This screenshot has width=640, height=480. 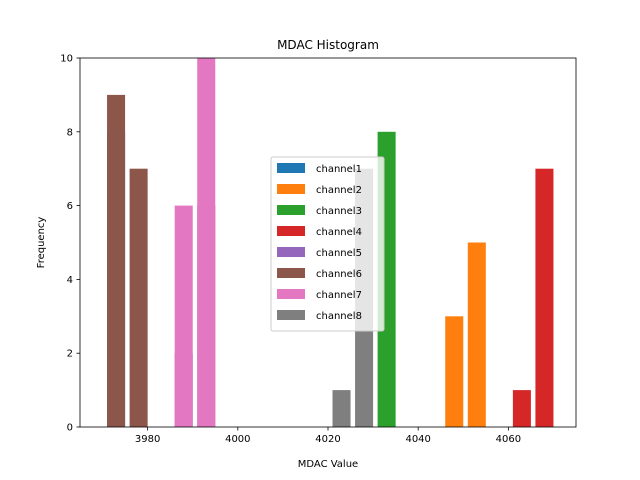 I want to click on legend-swatch-channel5, so click(x=291, y=252).